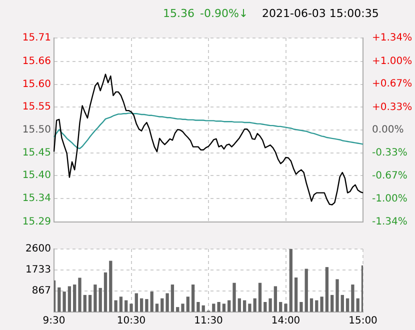 This screenshot has height=330, width=415. Describe the element at coordinates (36, 62) in the screenshot. I see `y-tick-label: 15.66` at that location.